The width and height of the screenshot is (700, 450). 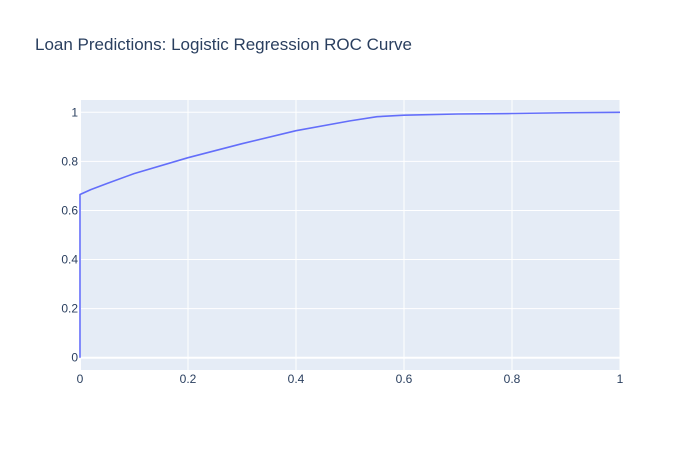 What do you see at coordinates (350, 379) in the screenshot?
I see `x-axis-ticks: 0 0.2 0.4 0.6 0.8 1` at bounding box center [350, 379].